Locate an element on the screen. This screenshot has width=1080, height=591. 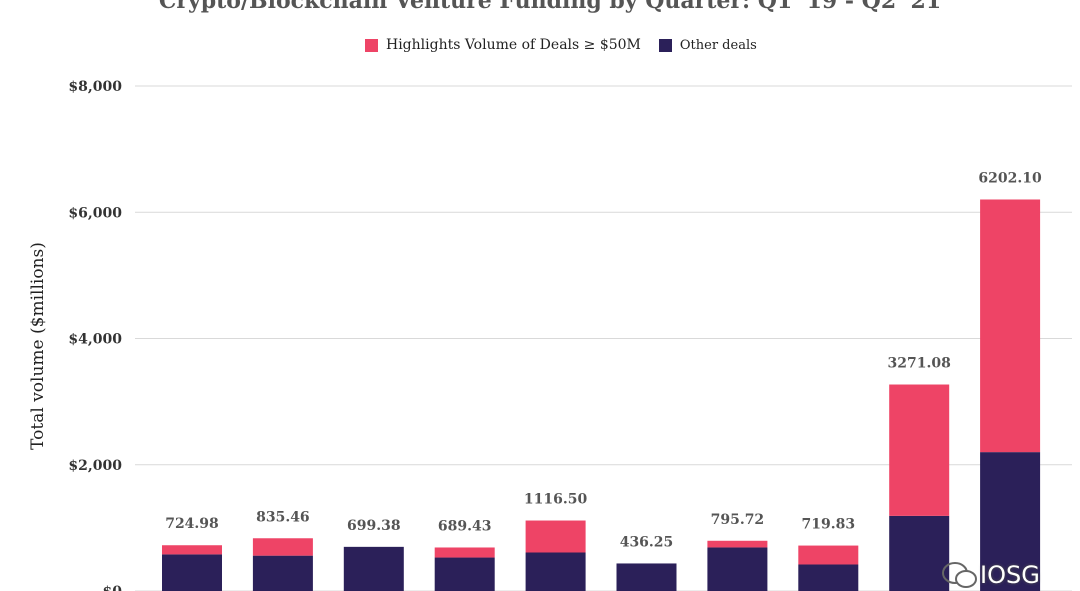
data-label: 795.72 is located at coordinates (738, 520).